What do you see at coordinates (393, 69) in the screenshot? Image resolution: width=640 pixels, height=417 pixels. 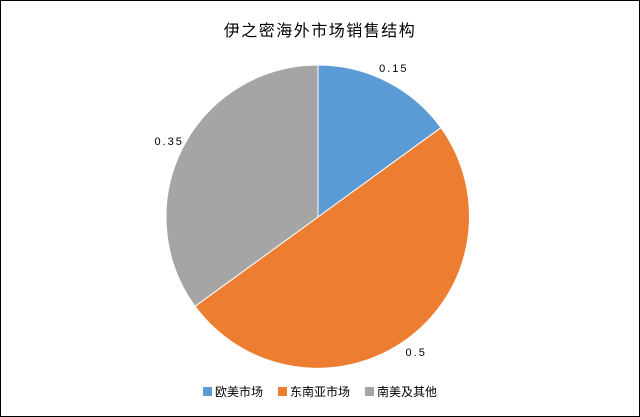 I see `data-label: 0.15` at bounding box center [393, 69].